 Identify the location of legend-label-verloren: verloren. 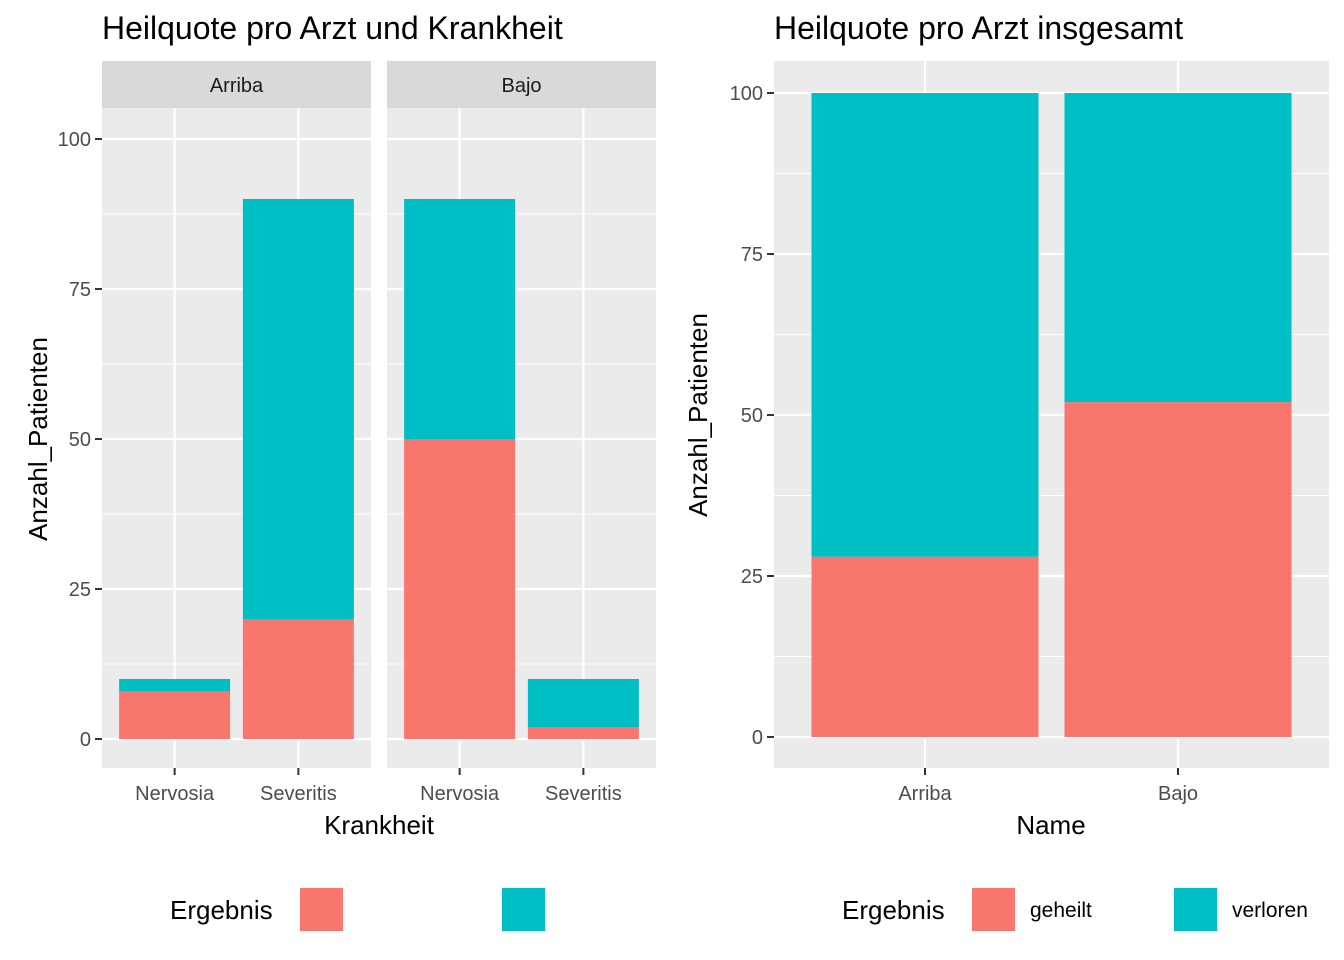
(1270, 910).